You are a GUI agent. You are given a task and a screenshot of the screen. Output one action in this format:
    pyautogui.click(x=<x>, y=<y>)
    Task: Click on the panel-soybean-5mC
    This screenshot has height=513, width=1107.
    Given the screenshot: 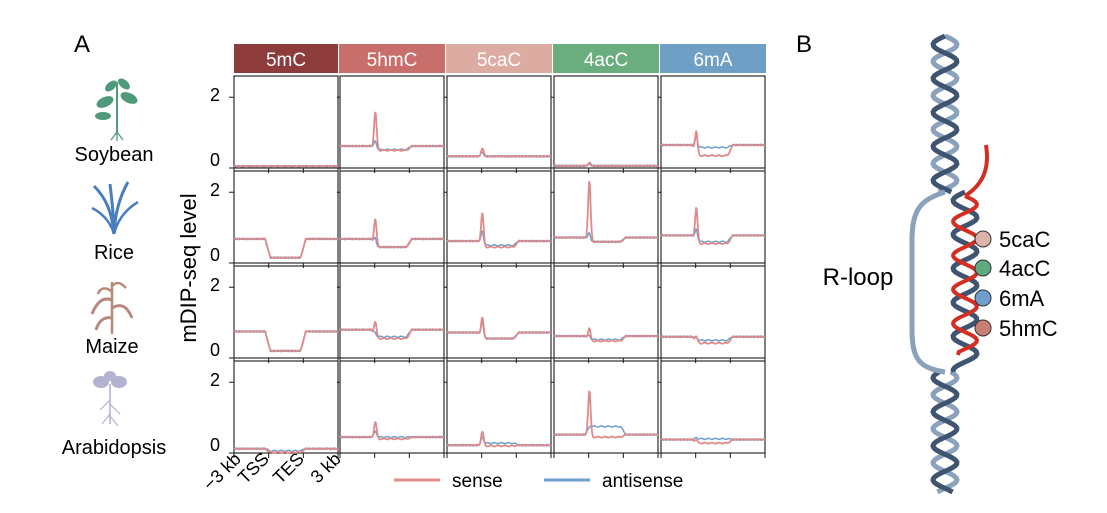 What is the action you would take?
    pyautogui.click(x=284, y=124)
    